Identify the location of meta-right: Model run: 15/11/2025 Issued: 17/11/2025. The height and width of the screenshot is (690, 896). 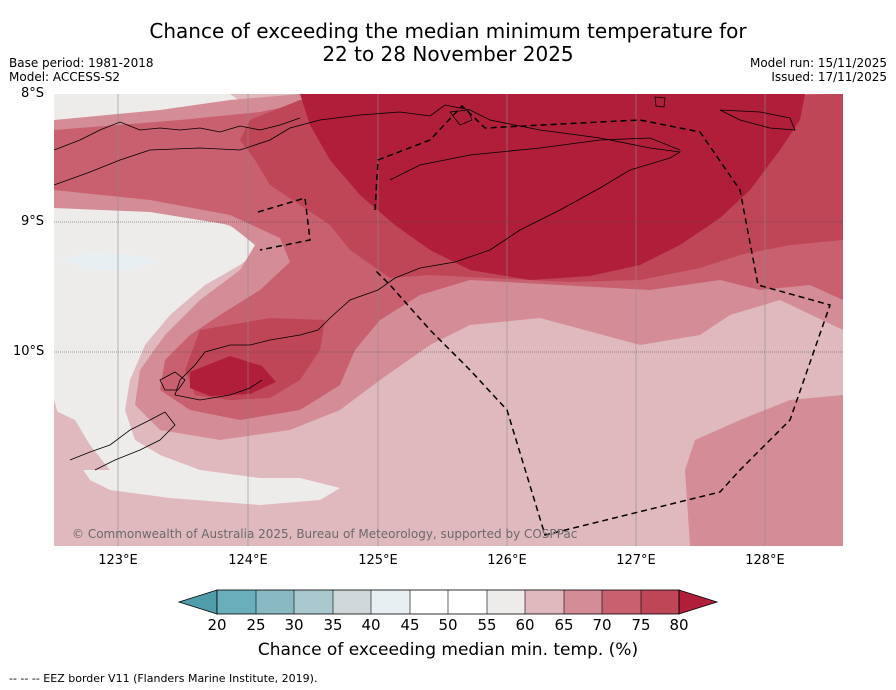
(818, 70).